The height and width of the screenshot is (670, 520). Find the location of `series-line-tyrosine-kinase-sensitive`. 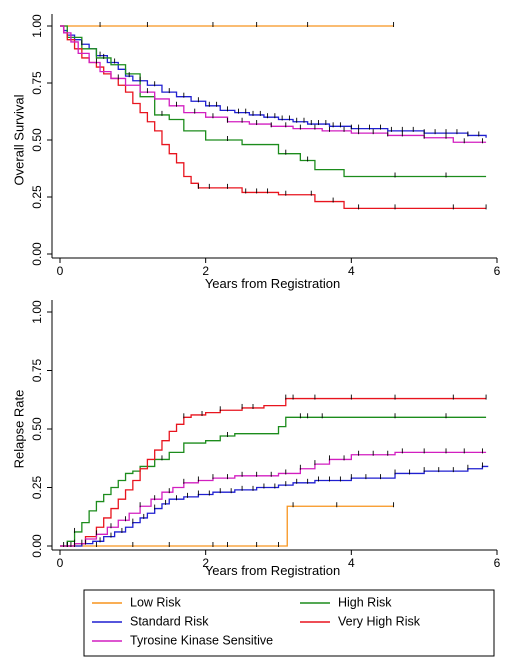

series-line-tyrosine-kinase-sensitive is located at coordinates (273, 84).